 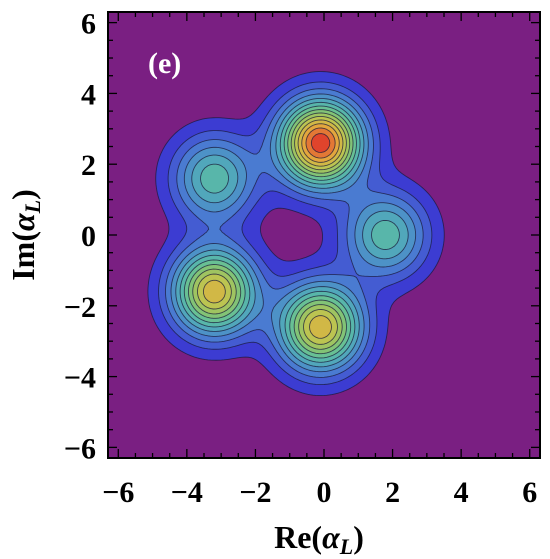 What do you see at coordinates (187, 492) in the screenshot?
I see `x-tick-label: −4` at bounding box center [187, 492].